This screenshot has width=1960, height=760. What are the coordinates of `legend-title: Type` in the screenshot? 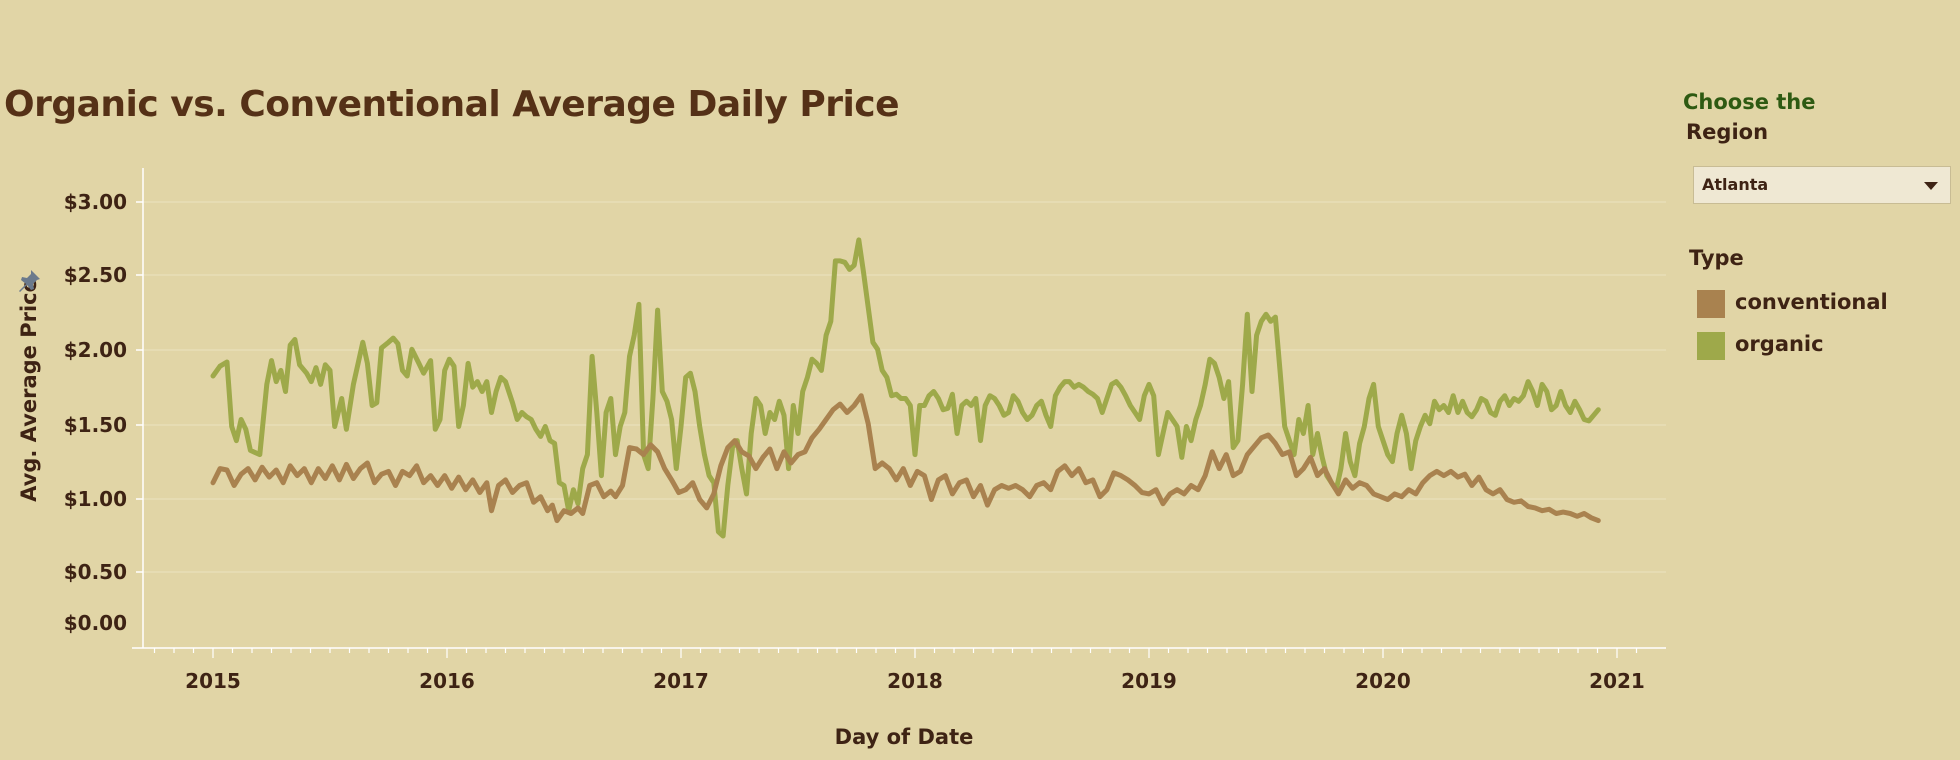 It's located at (1716, 258).